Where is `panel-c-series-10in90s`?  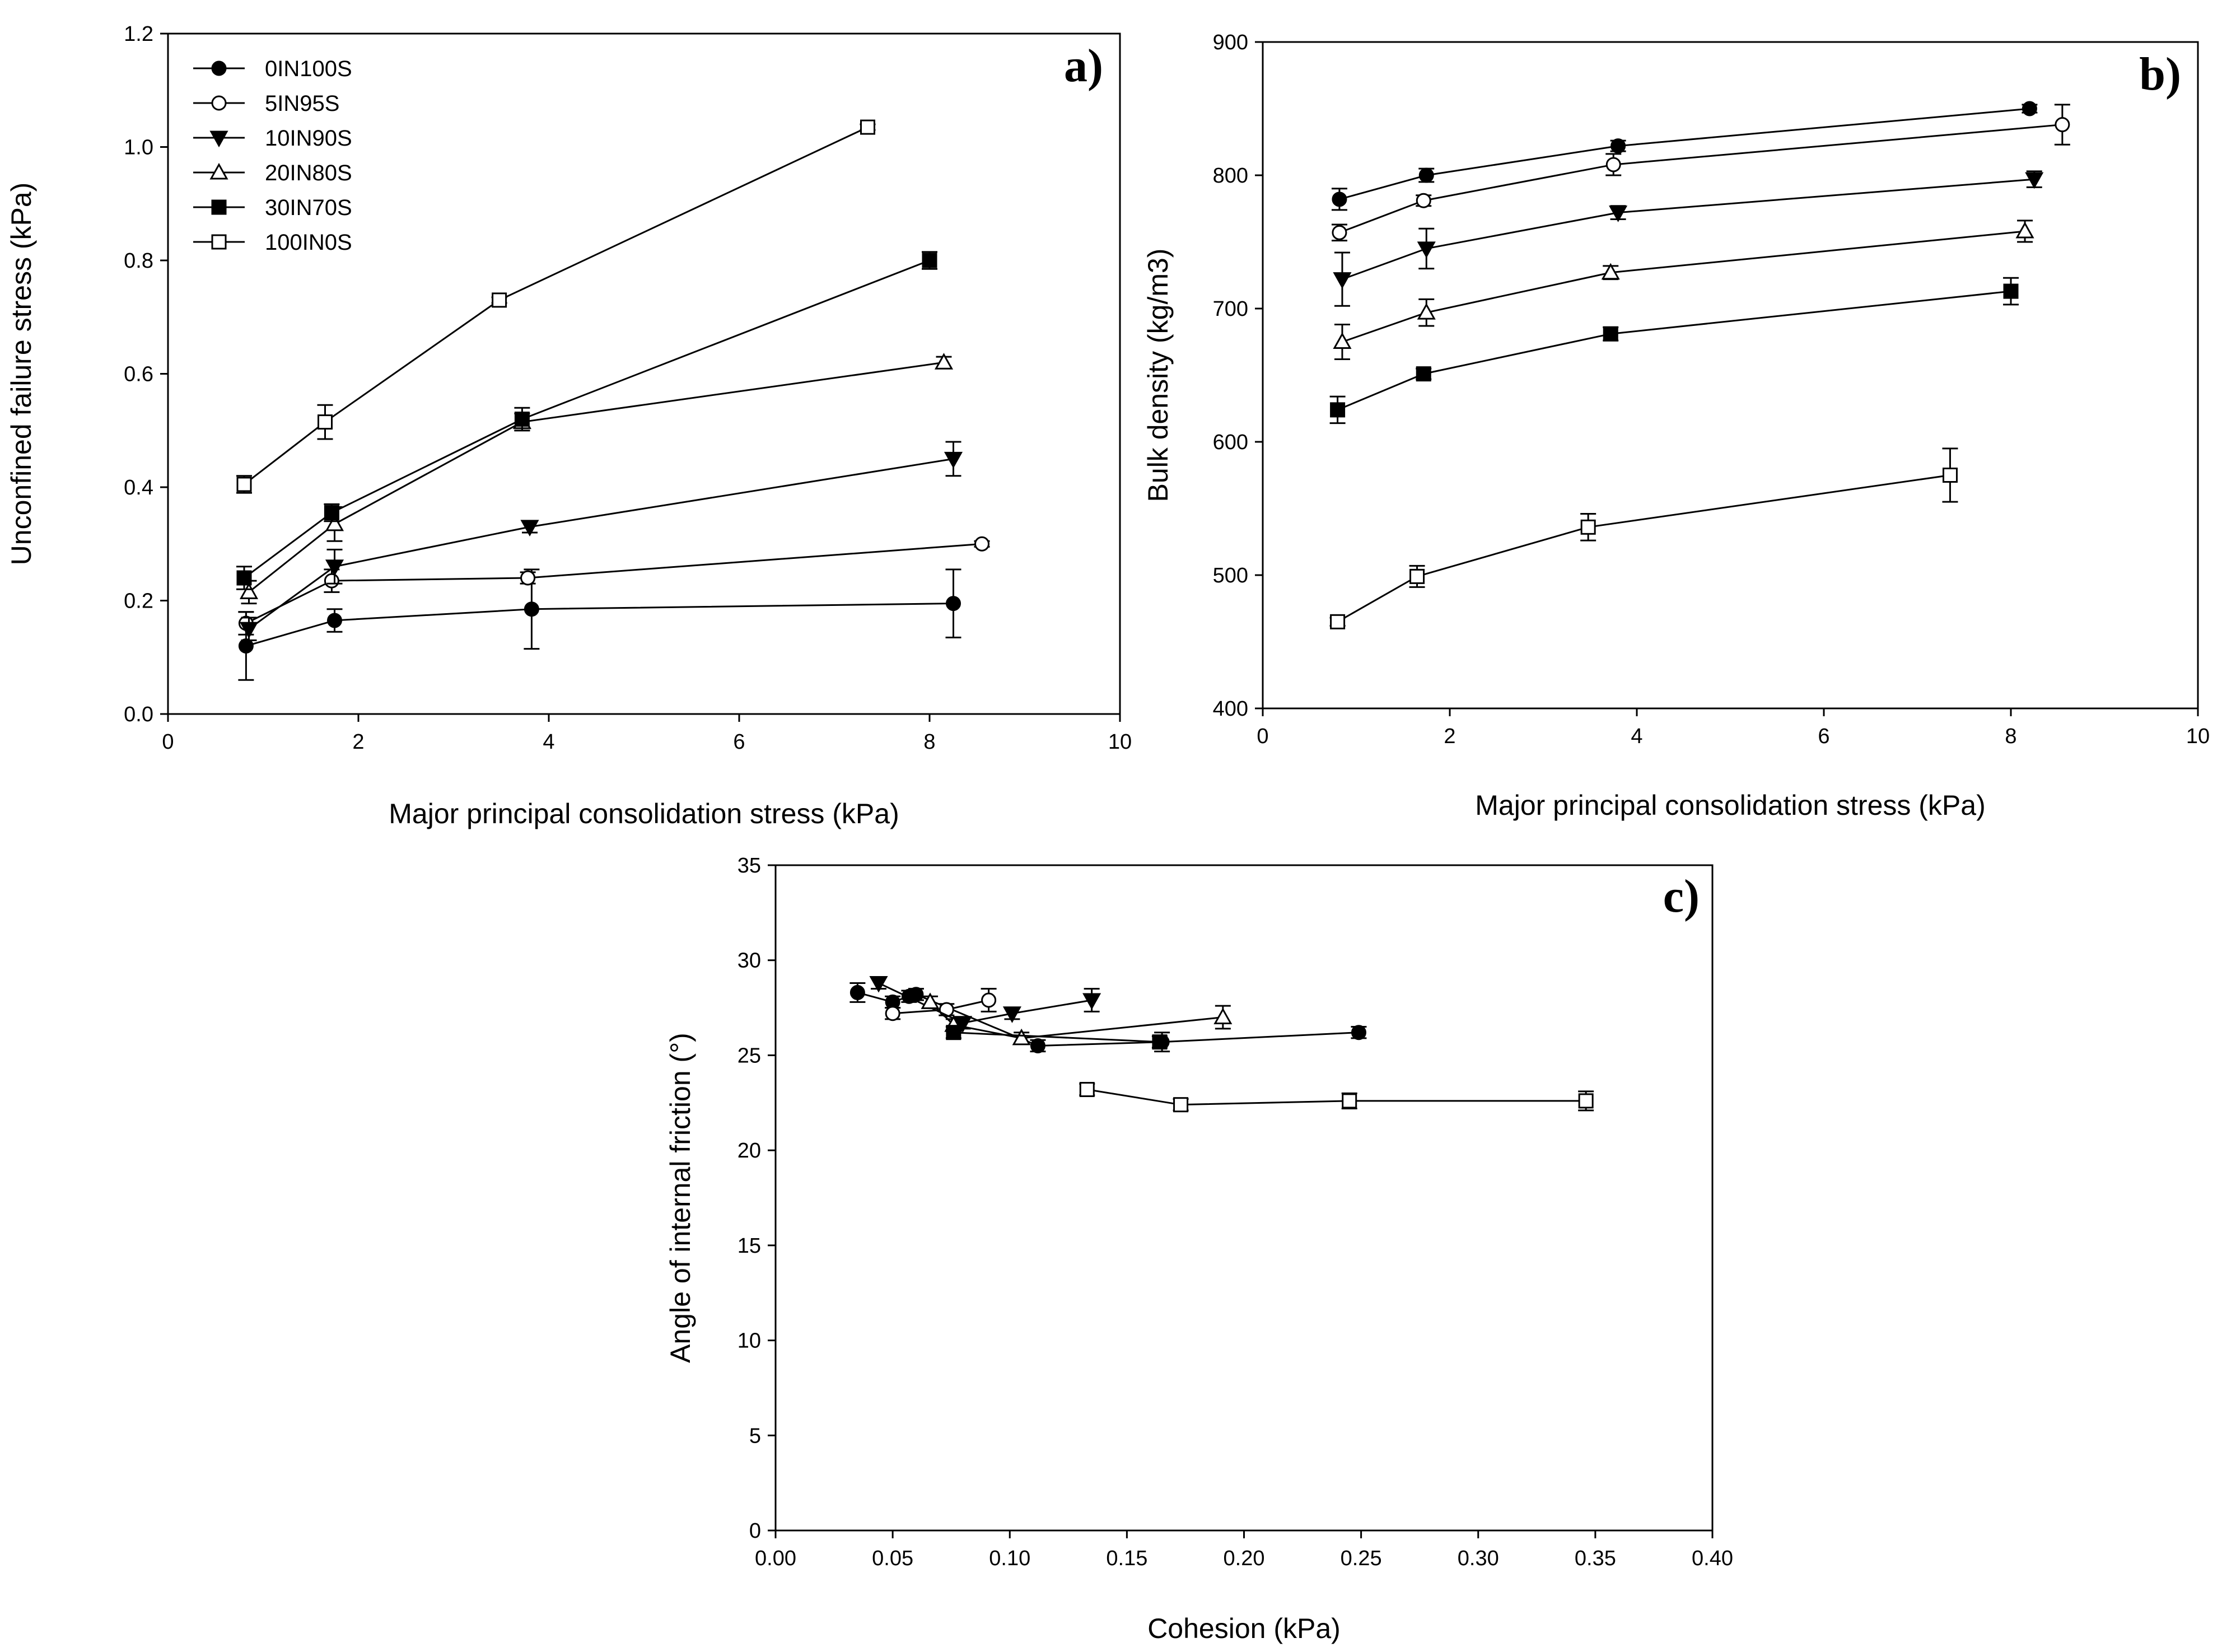 panel-c-series-10in90s is located at coordinates (985, 1005).